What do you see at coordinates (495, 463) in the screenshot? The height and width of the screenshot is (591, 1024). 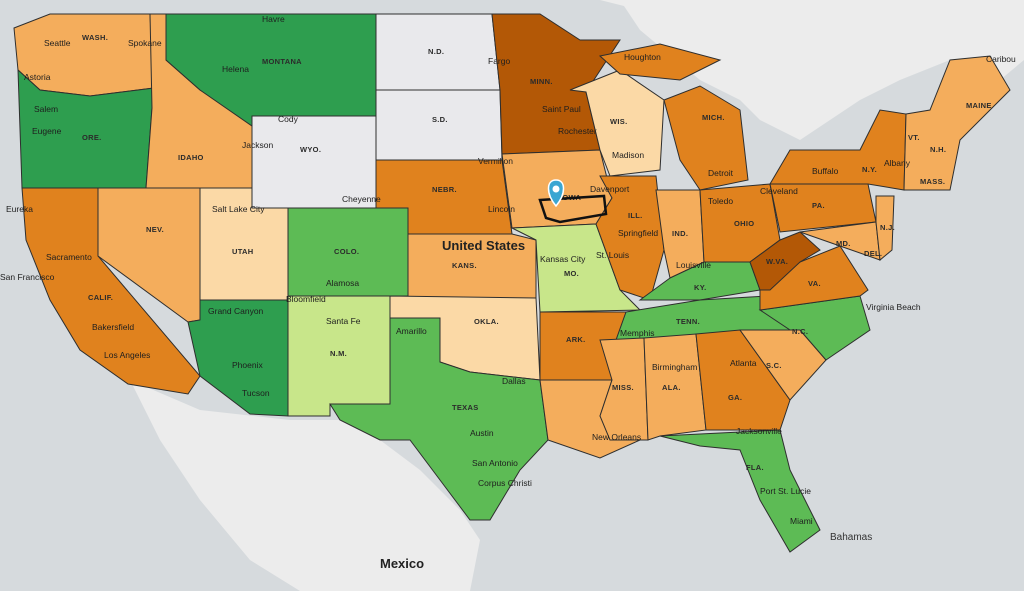 I see `city-label: San Antonio` at bounding box center [495, 463].